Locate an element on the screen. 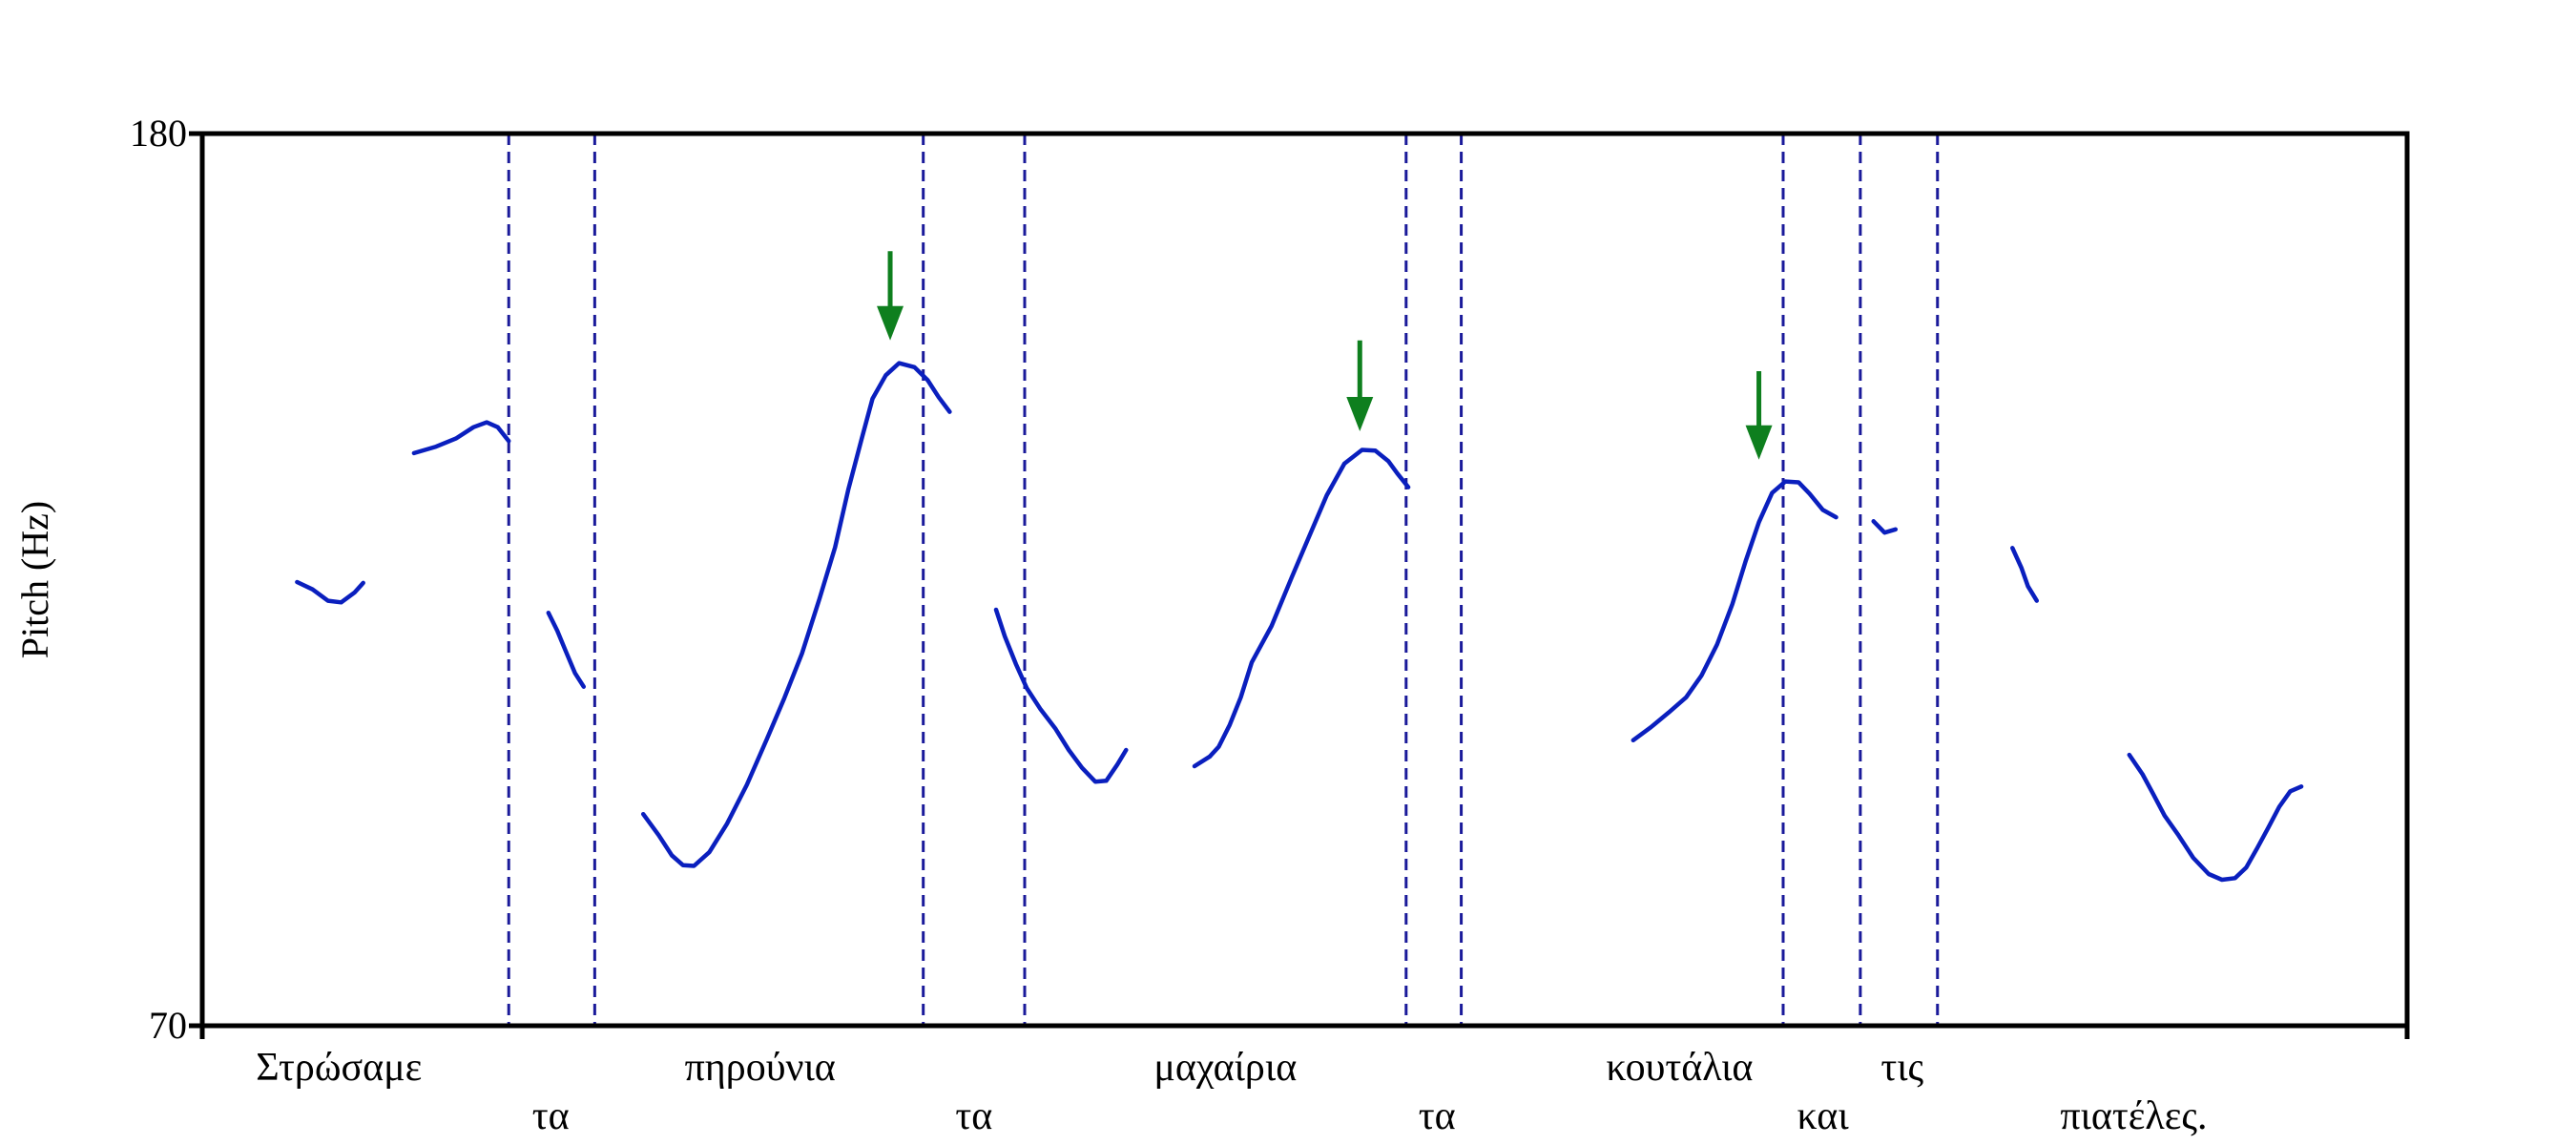 This screenshot has height=1145, width=2576. word-label-1: τα is located at coordinates (551, 1116).